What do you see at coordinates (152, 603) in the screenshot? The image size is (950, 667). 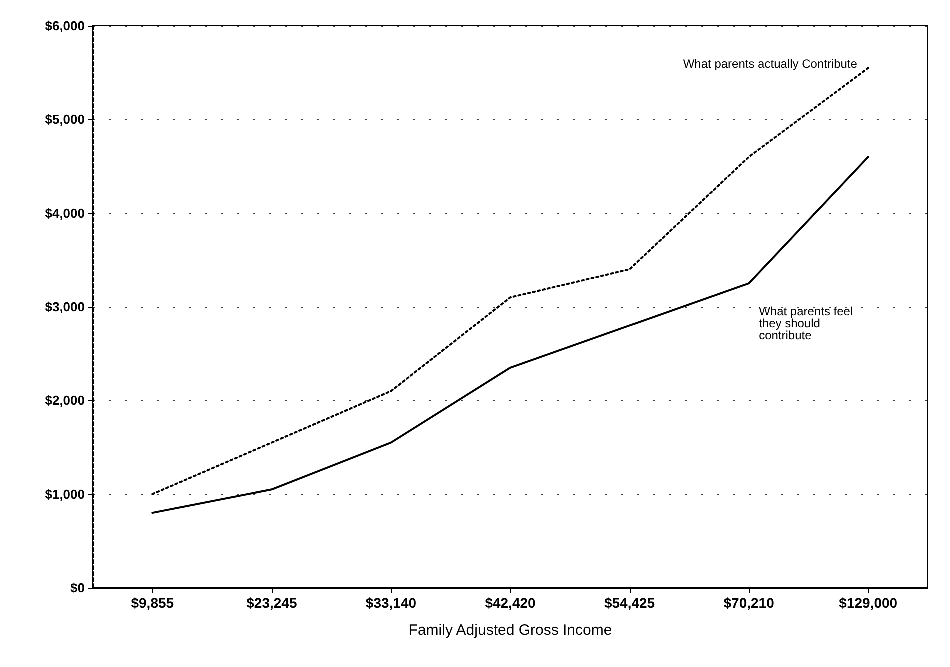 I see `x-tick-label: $9,855` at bounding box center [152, 603].